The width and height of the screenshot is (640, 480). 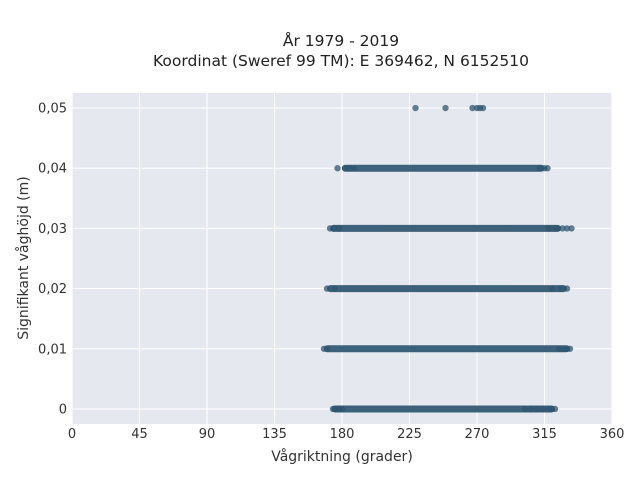 I want to click on y-axis-label: Signifikant våghöjd (m), so click(x=23, y=257).